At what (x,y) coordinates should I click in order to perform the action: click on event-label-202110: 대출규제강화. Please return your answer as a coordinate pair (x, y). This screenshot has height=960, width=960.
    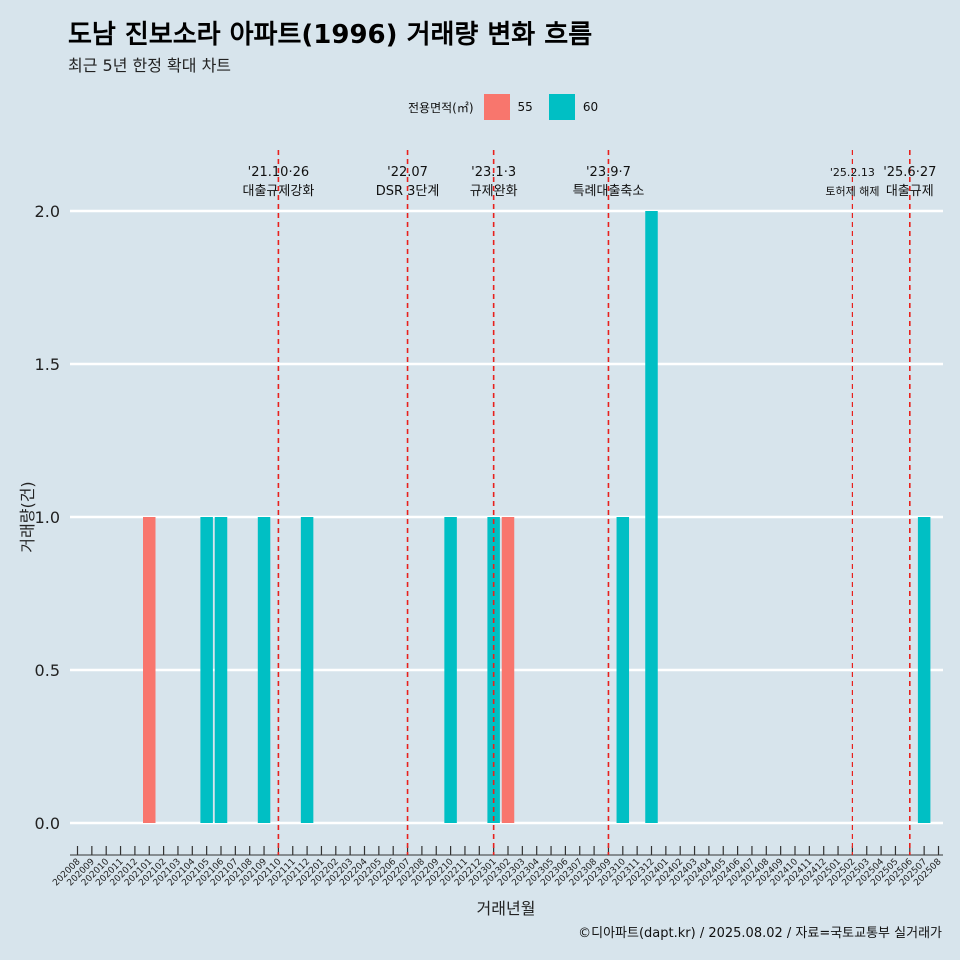
    Looking at the image, I should click on (279, 191).